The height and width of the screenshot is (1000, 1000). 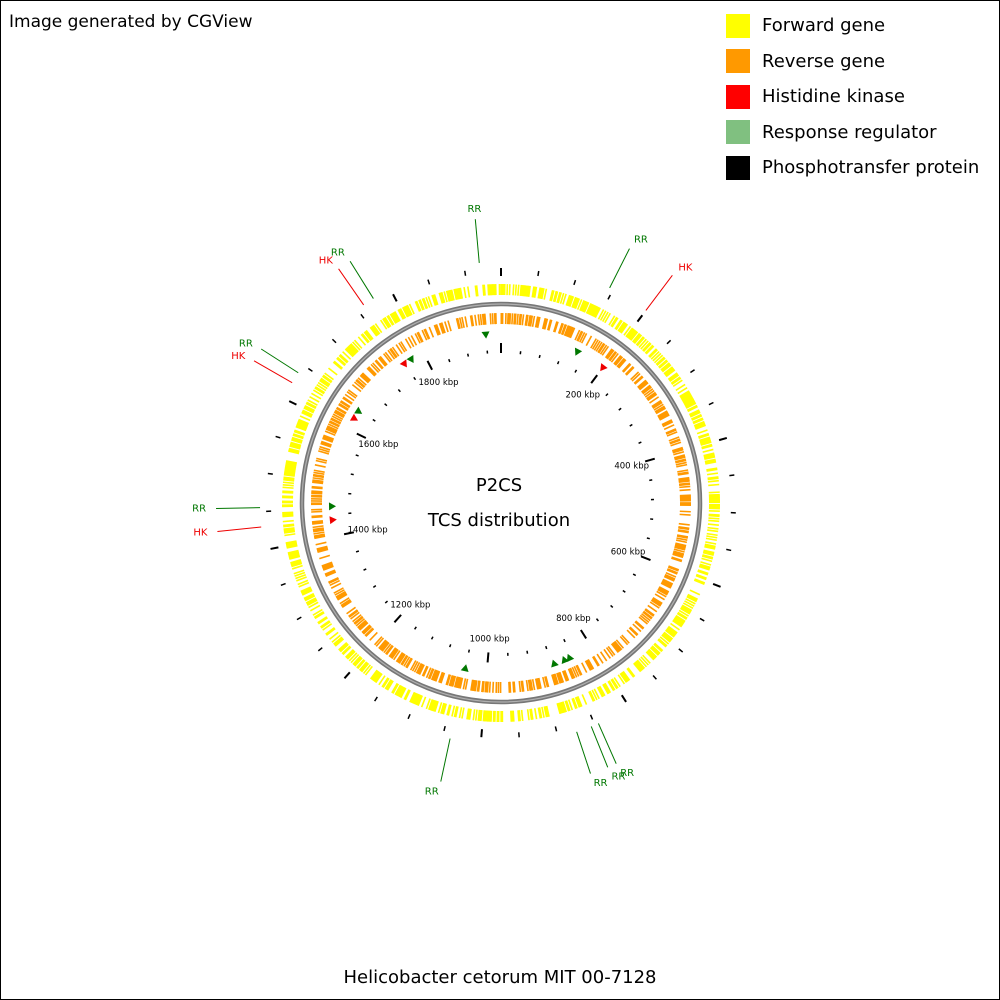 I want to click on rr-marker, so click(x=358, y=410).